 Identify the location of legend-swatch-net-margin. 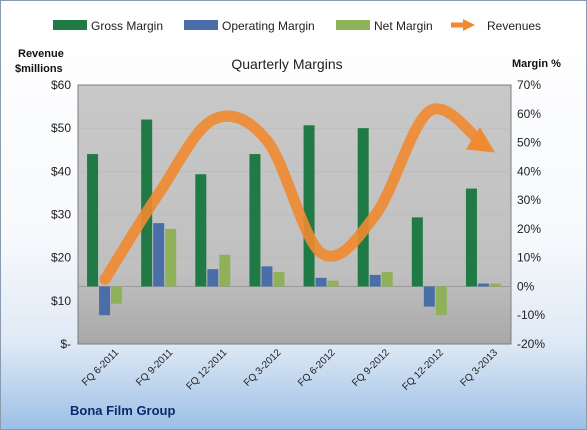
(353, 25).